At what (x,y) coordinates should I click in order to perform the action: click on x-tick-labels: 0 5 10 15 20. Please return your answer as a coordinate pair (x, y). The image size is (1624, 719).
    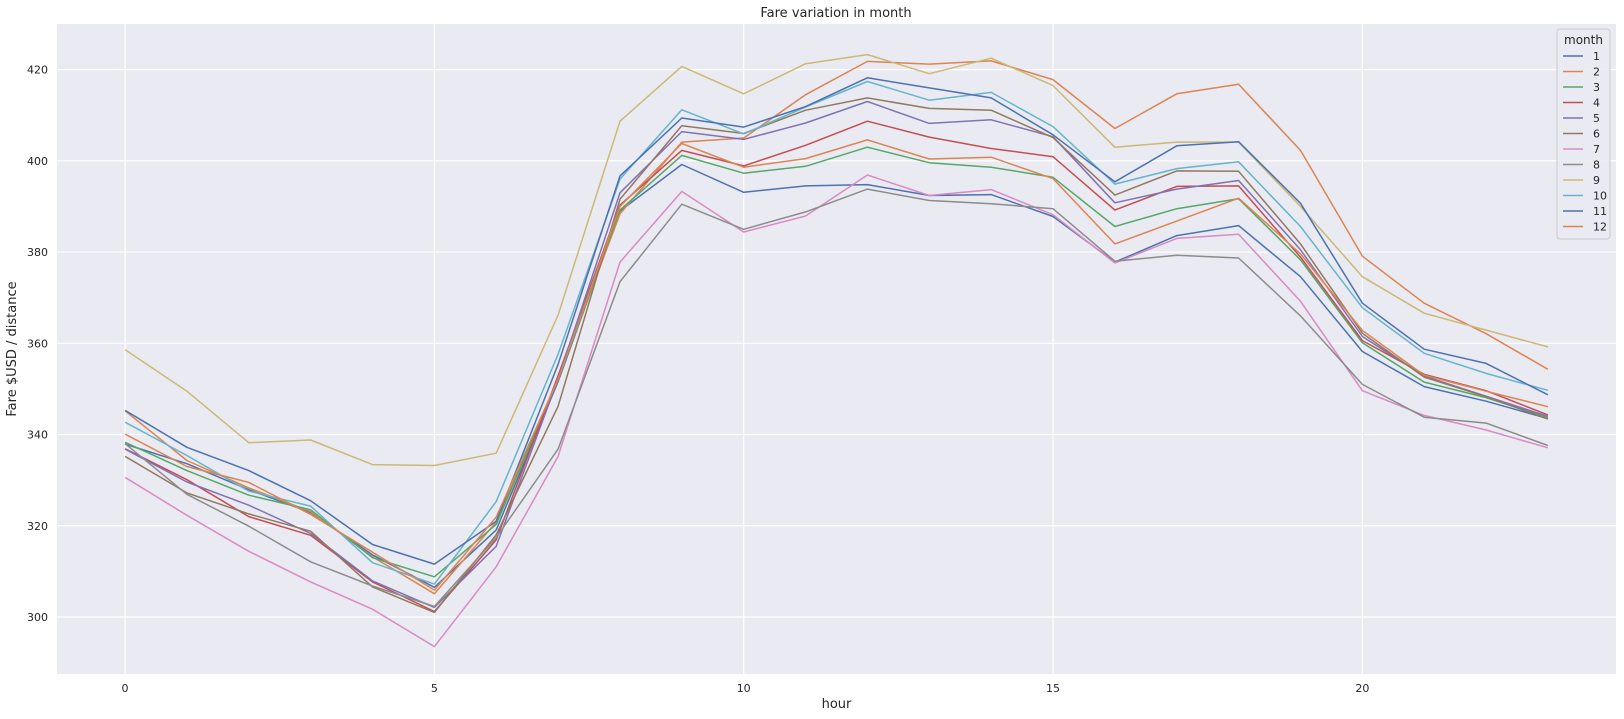
    Looking at the image, I should click on (746, 688).